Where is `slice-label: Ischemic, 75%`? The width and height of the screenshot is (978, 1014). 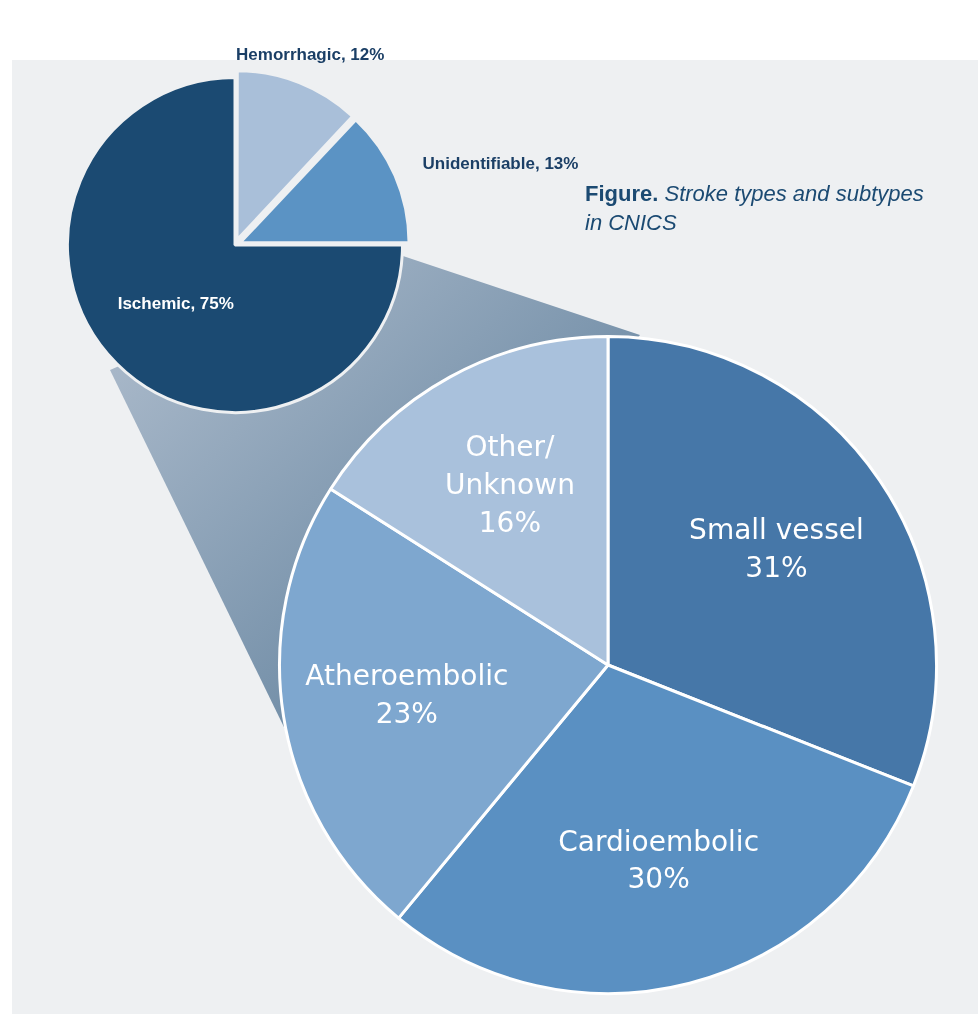
slice-label: Ischemic, 75% is located at coordinates (175, 303).